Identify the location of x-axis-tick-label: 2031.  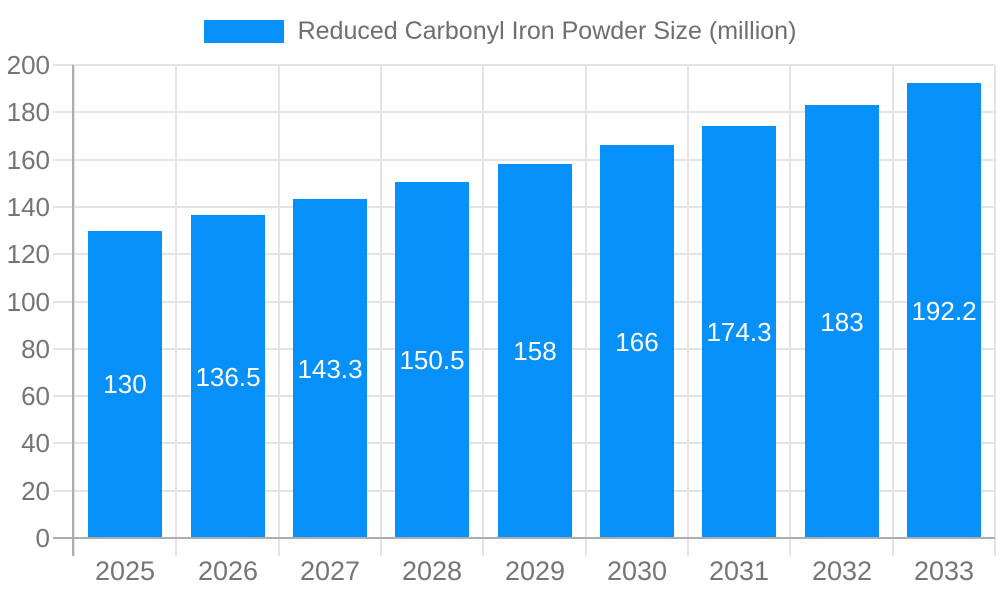
(739, 571).